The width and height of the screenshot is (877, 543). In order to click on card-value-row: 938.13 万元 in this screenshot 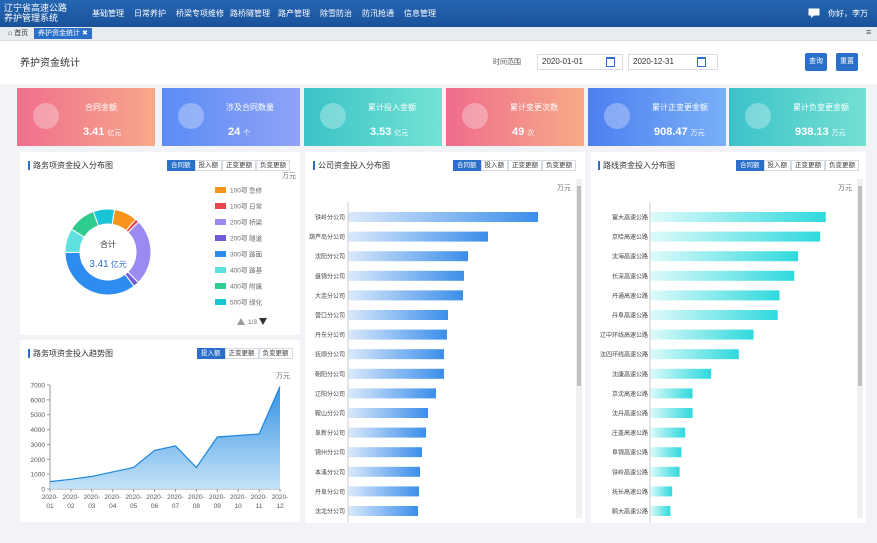, I will do `click(820, 131)`.